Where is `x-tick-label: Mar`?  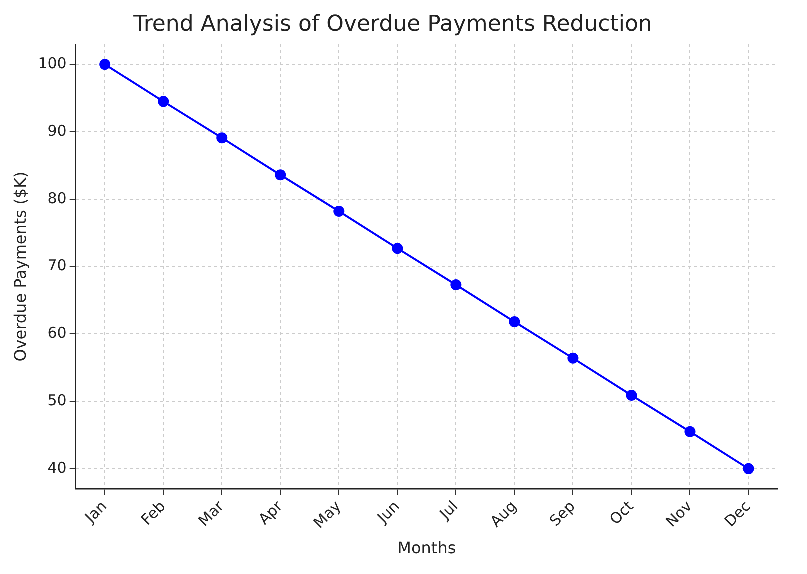 x-tick-label: Mar is located at coordinates (211, 513).